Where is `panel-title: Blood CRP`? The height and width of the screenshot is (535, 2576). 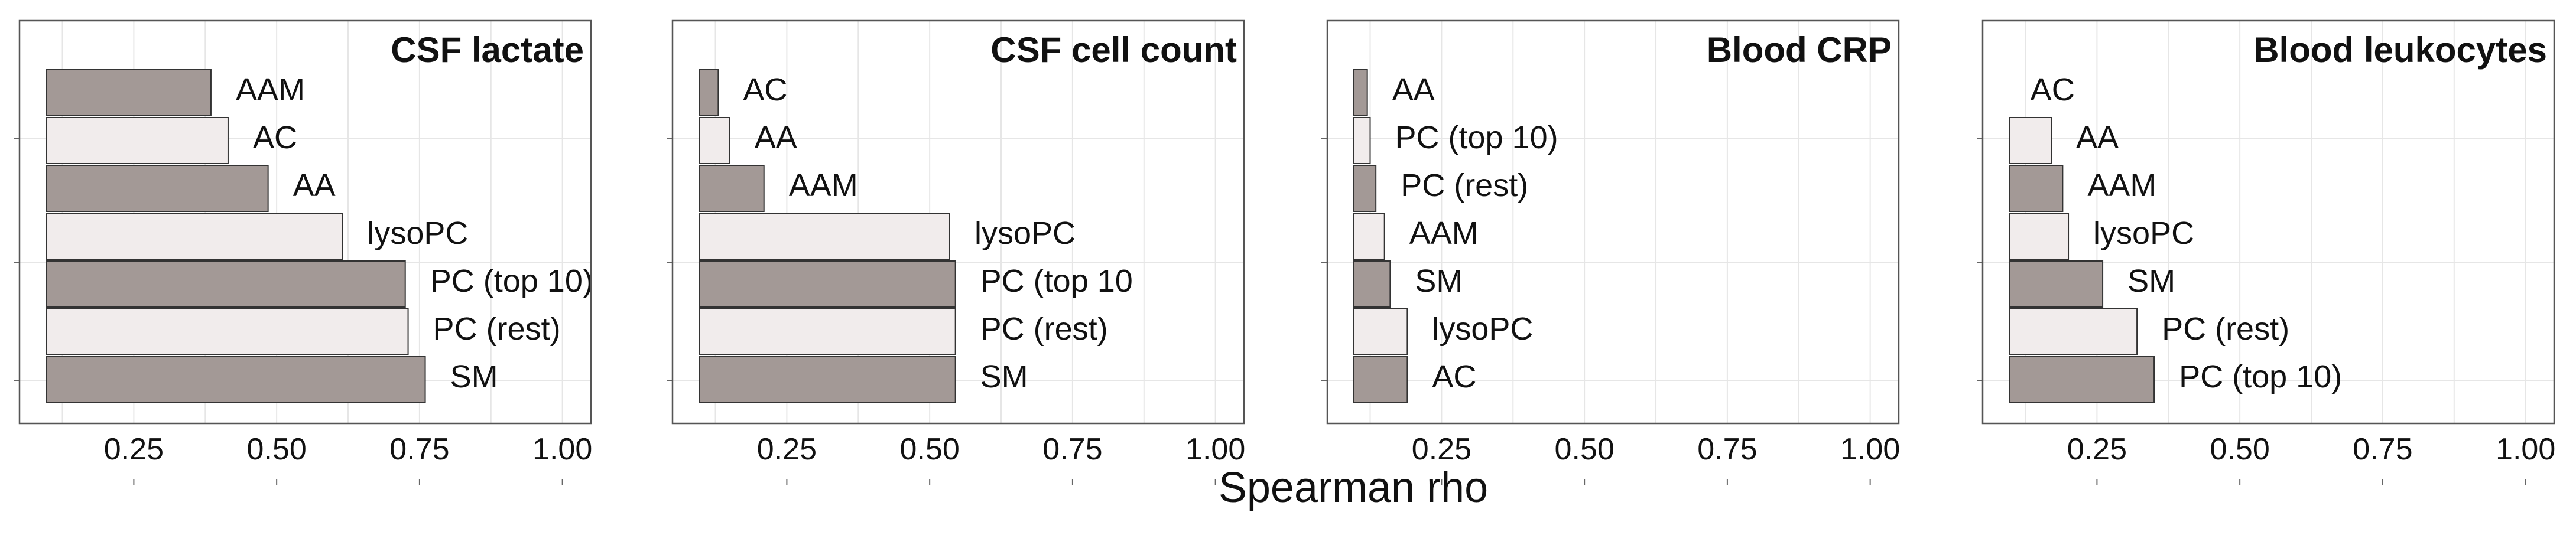 panel-title: Blood CRP is located at coordinates (1799, 50).